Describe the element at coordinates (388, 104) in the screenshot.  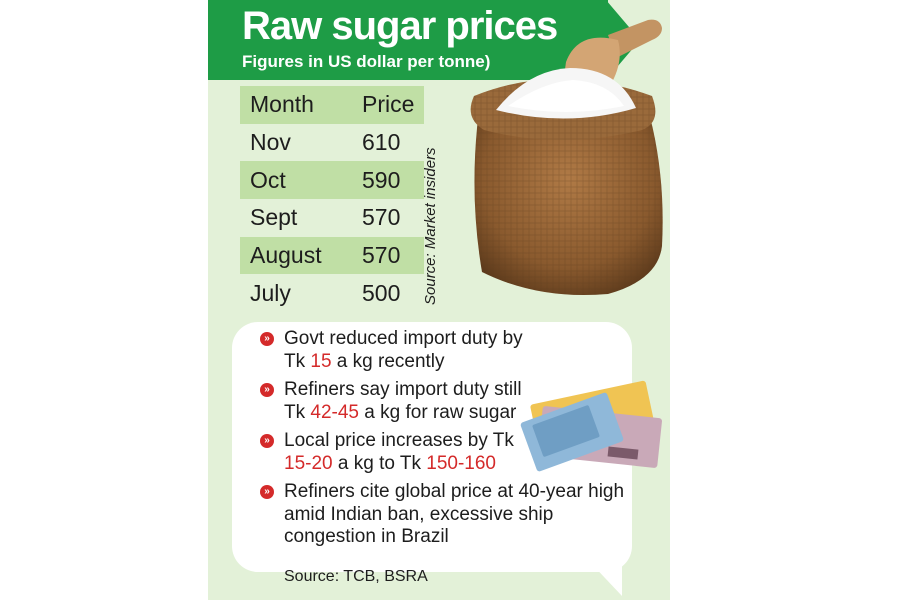
I see `column-header-price: Price` at that location.